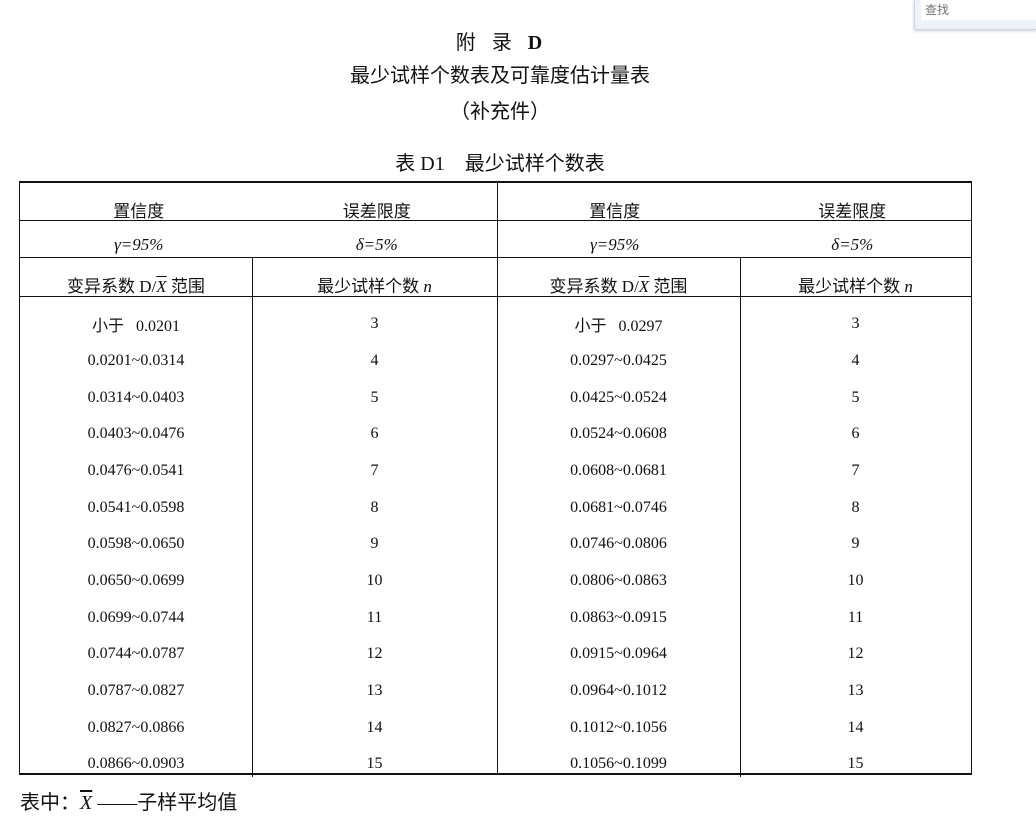 Image resolution: width=1036 pixels, height=816 pixels. What do you see at coordinates (136, 580) in the screenshot?
I see `range-cell: 0.0650~0.0699` at bounding box center [136, 580].